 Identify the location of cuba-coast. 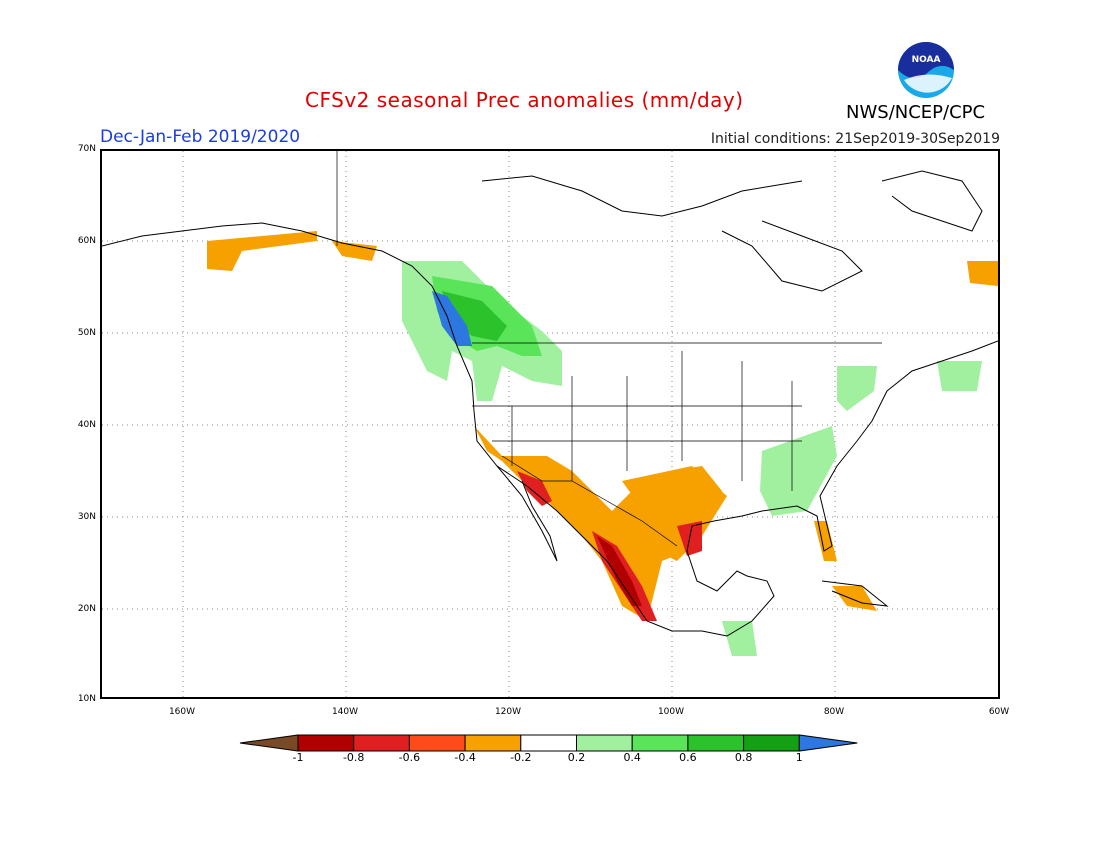
(855, 593).